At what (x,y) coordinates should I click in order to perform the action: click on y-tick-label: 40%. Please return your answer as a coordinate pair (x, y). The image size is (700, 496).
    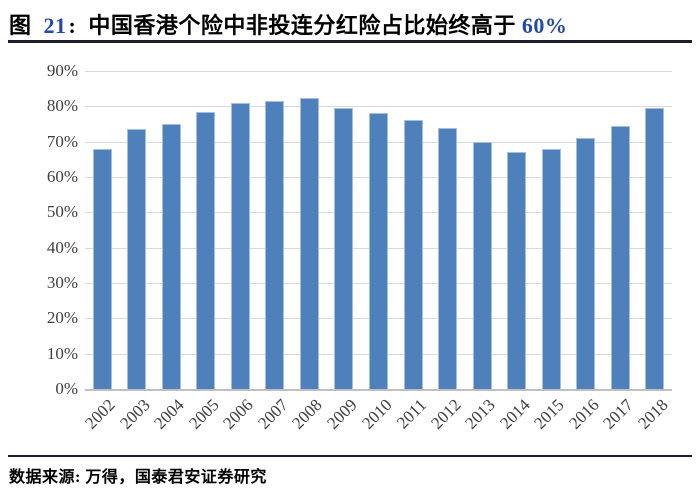
    Looking at the image, I should click on (62, 247).